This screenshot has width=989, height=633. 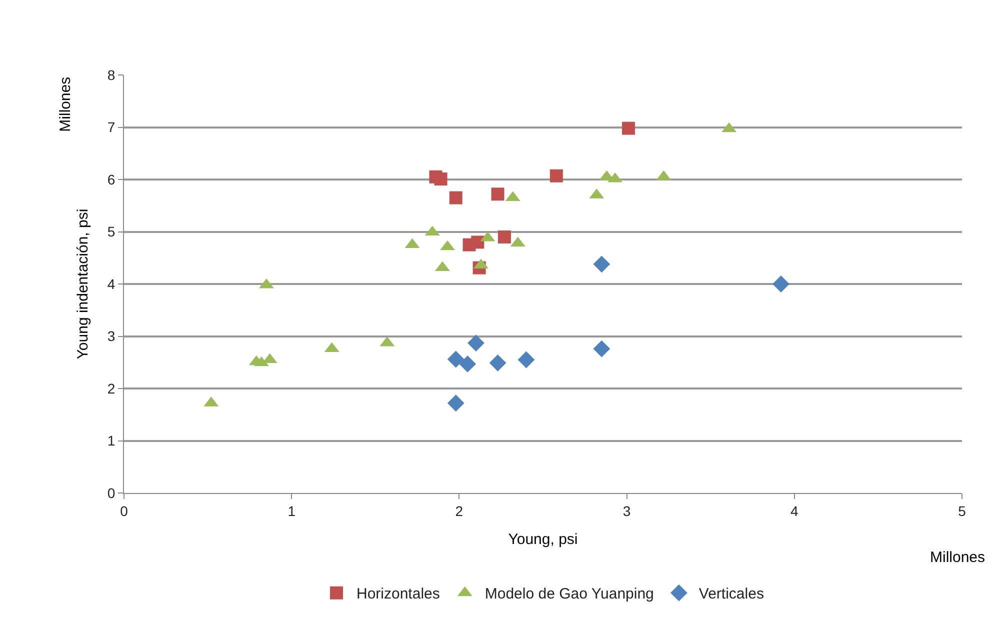 I want to click on y-tick-label: 8, so click(x=111, y=74).